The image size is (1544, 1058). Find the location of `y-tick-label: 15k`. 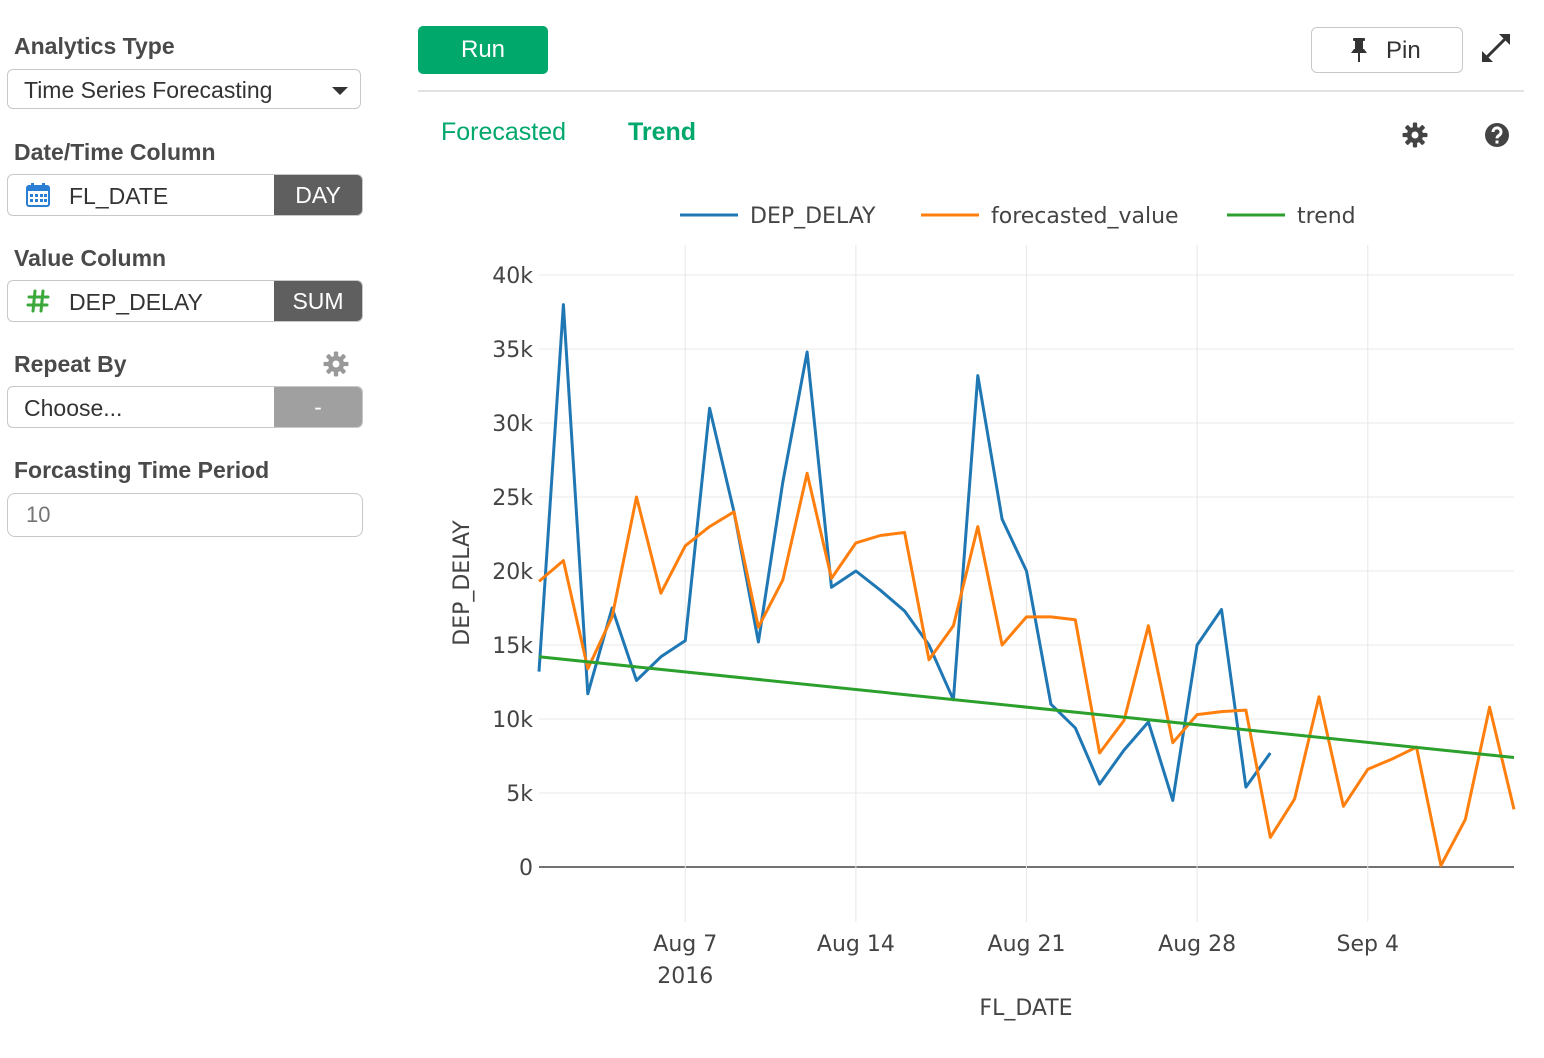

y-tick-label: 15k is located at coordinates (512, 646).